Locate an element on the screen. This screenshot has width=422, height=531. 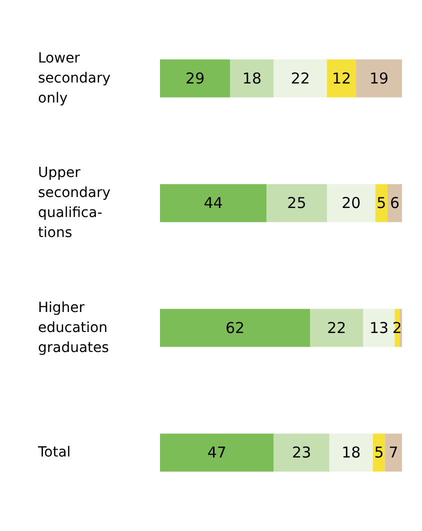
data-label: 62 is located at coordinates (235, 327).